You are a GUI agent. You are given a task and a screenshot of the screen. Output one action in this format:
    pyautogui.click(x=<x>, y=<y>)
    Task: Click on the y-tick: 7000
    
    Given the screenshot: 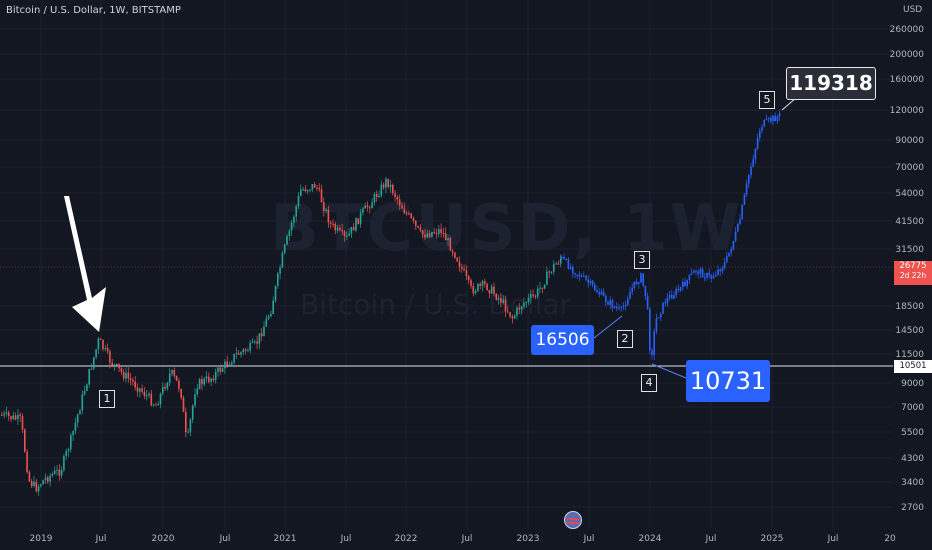 What is the action you would take?
    pyautogui.click(x=912, y=408)
    